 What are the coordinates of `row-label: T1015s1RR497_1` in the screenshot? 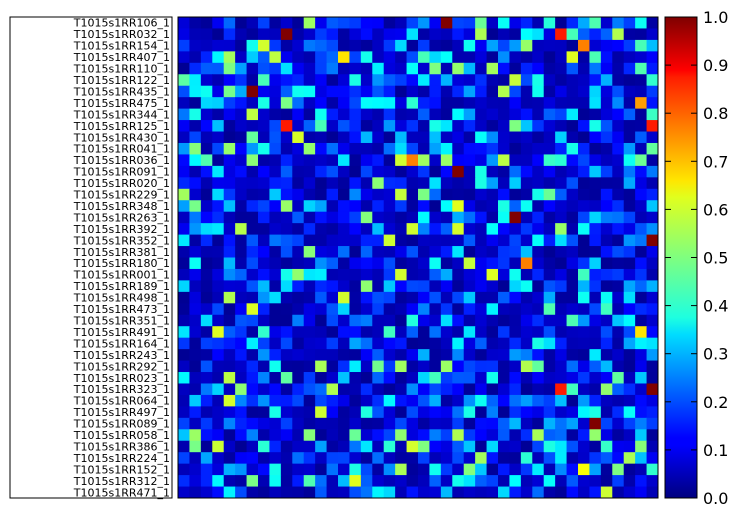 It's located at (121, 412).